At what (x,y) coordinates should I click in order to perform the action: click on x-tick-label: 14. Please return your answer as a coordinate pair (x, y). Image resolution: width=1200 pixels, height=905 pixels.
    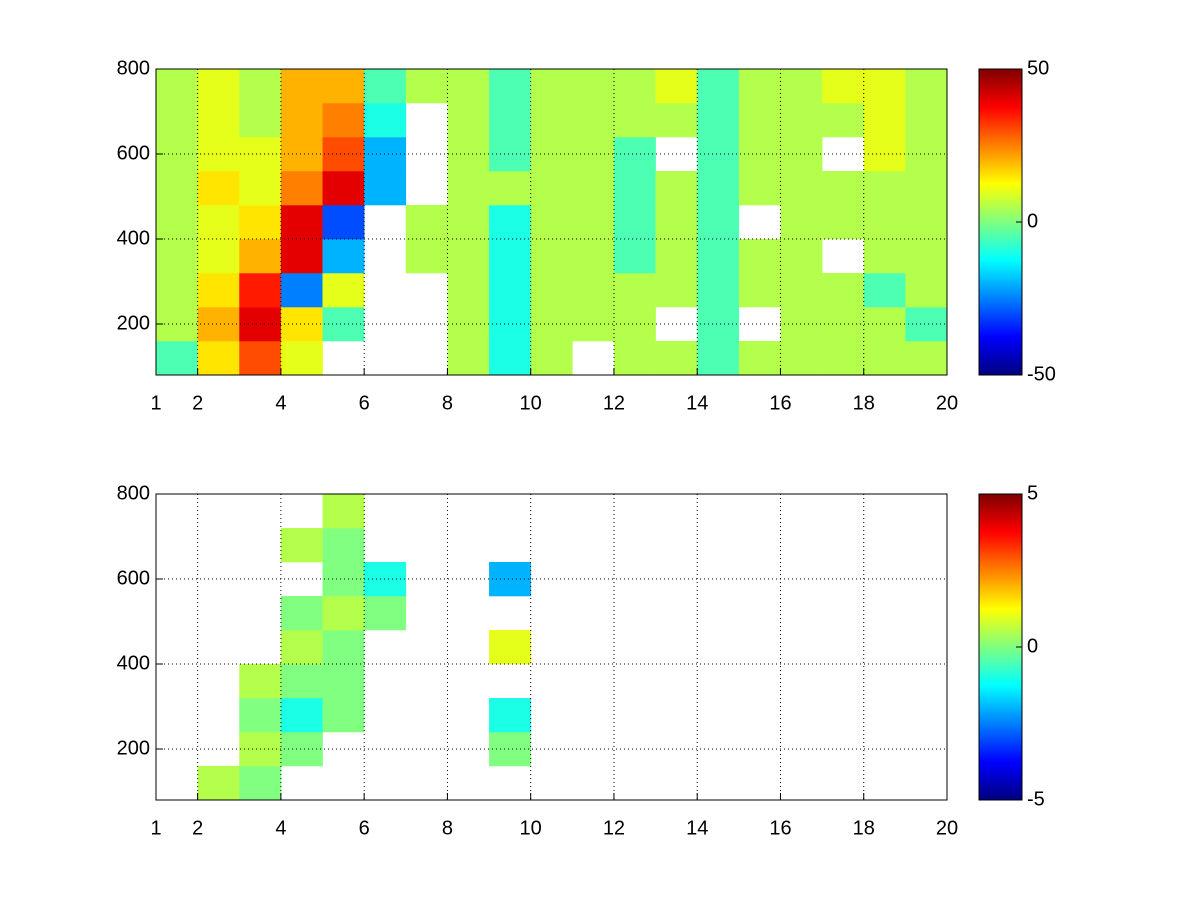
    Looking at the image, I should click on (697, 403).